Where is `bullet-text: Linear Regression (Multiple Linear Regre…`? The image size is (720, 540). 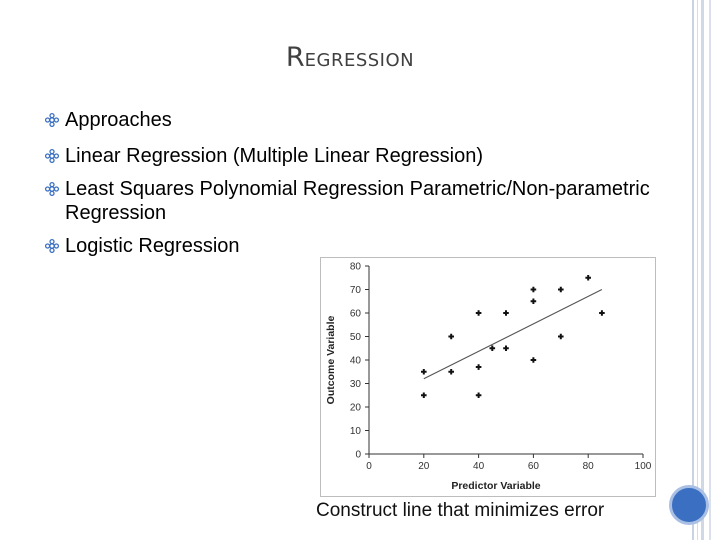
bullet-text: Linear Regression (Multiple Linear Regre… is located at coordinates (274, 156).